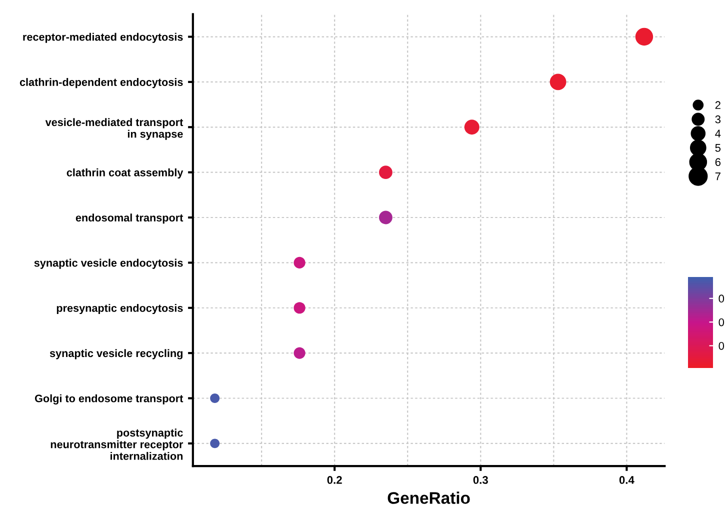 The height and width of the screenshot is (506, 728). What do you see at coordinates (119, 309) in the screenshot?
I see `y-tick-label: presynaptic endocytosis` at bounding box center [119, 309].